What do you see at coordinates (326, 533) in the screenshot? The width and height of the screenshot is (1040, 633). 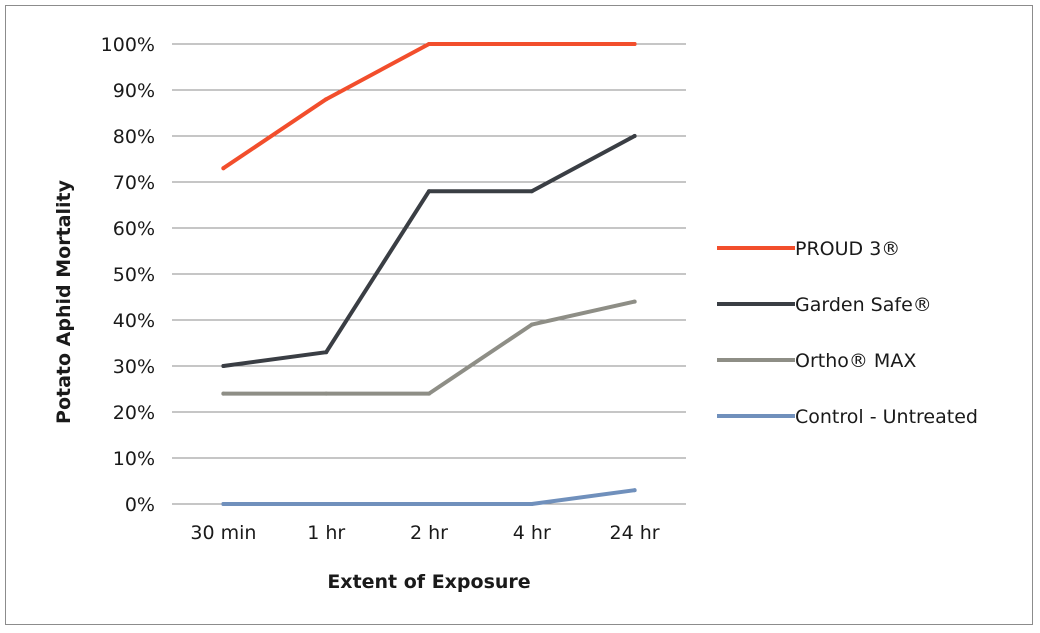 I see `x-tick-label: 1 hr` at bounding box center [326, 533].